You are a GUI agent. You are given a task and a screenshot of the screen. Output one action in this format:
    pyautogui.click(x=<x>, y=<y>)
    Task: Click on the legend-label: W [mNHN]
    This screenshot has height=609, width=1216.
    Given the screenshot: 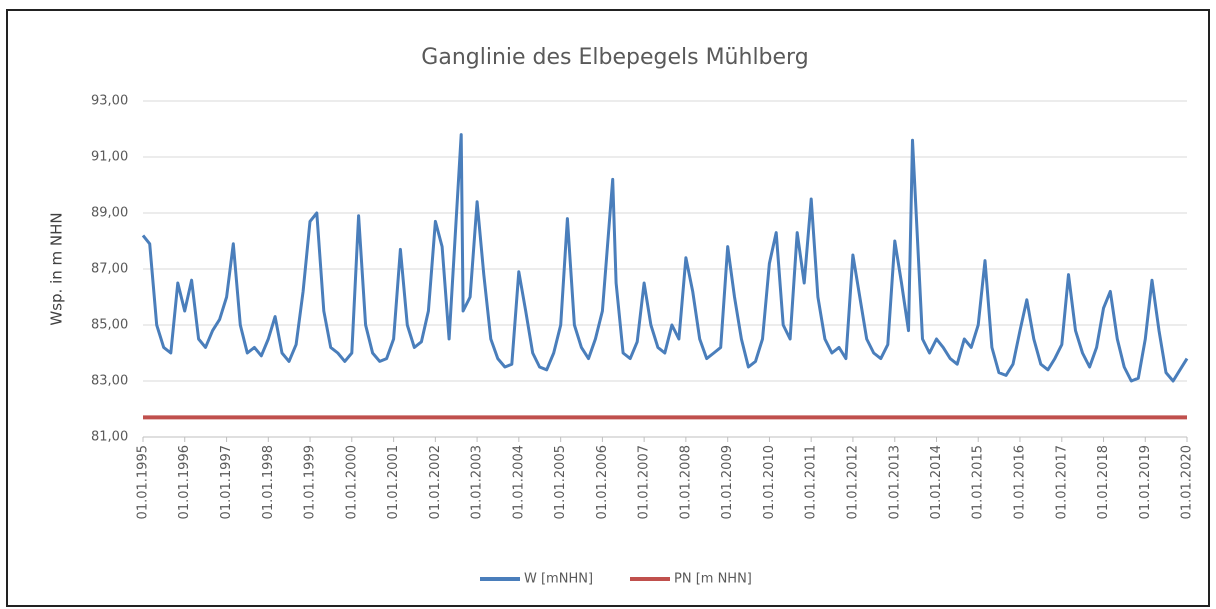 What is the action you would take?
    pyautogui.click(x=558, y=579)
    